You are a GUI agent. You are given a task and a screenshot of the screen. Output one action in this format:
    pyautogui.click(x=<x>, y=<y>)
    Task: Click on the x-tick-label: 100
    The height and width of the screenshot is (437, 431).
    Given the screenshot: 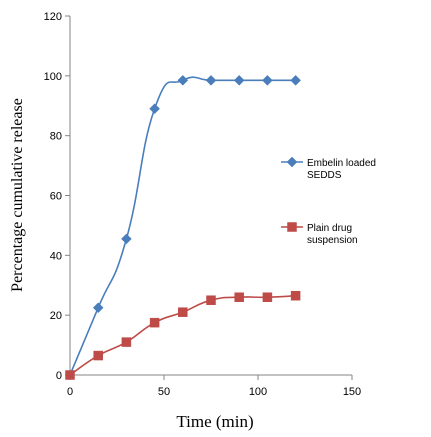 What is the action you would take?
    pyautogui.click(x=258, y=392)
    